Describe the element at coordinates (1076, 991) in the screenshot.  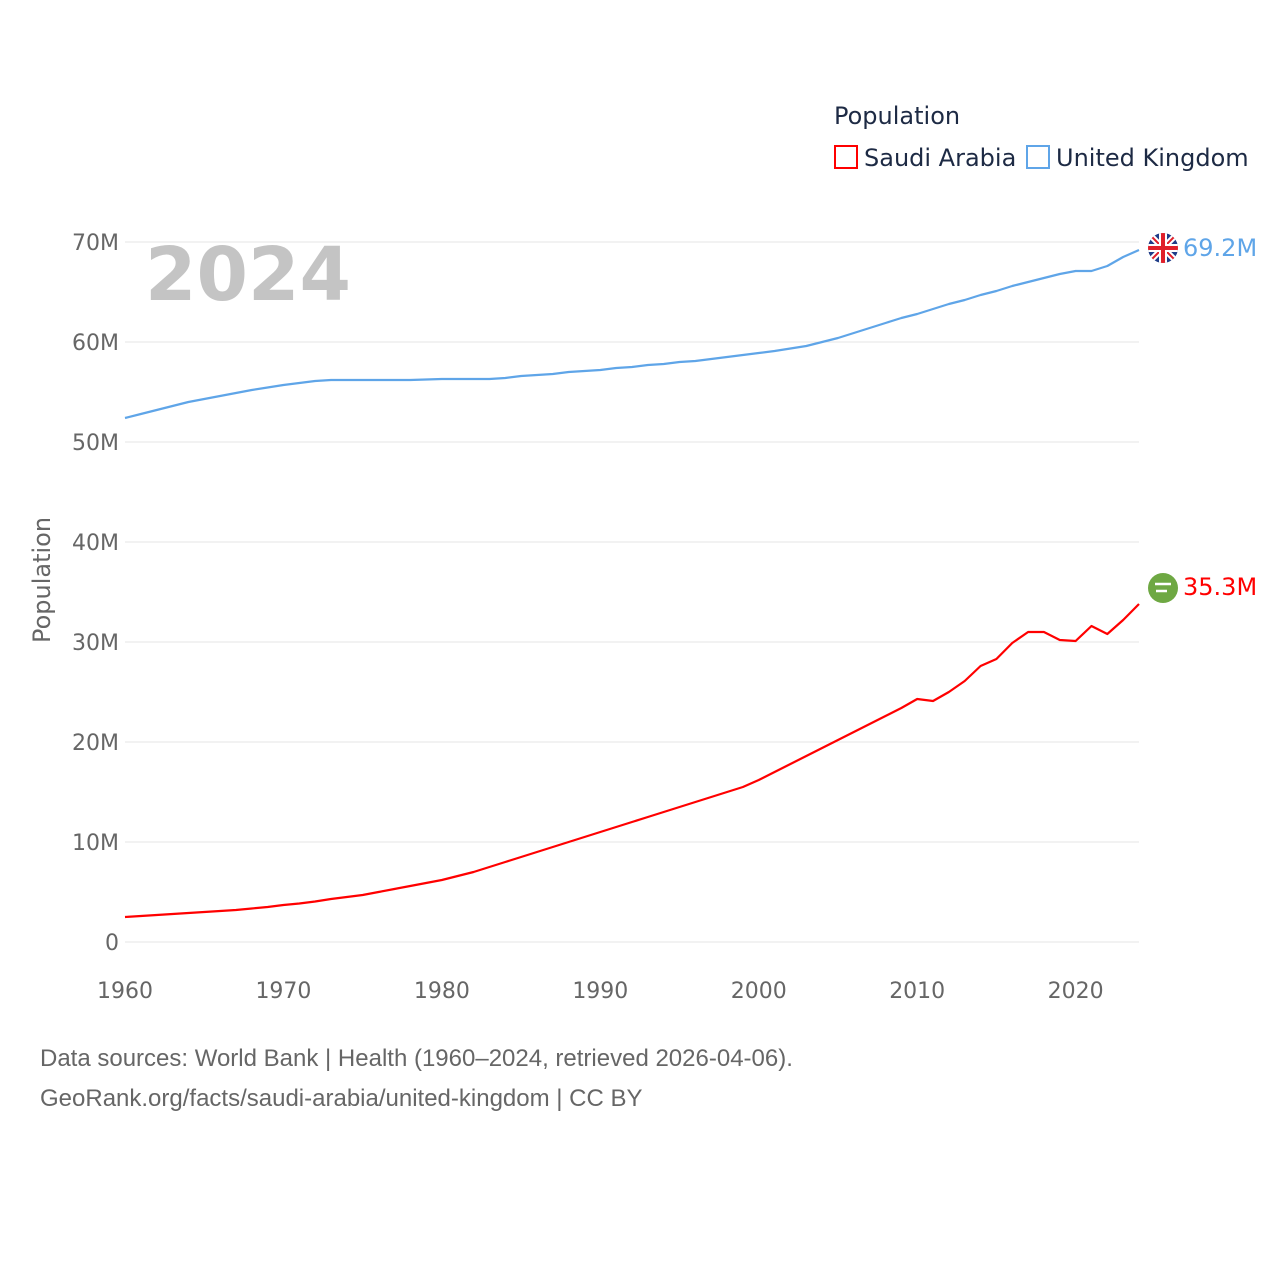
I see `x-tick-label: 2020` at that location.